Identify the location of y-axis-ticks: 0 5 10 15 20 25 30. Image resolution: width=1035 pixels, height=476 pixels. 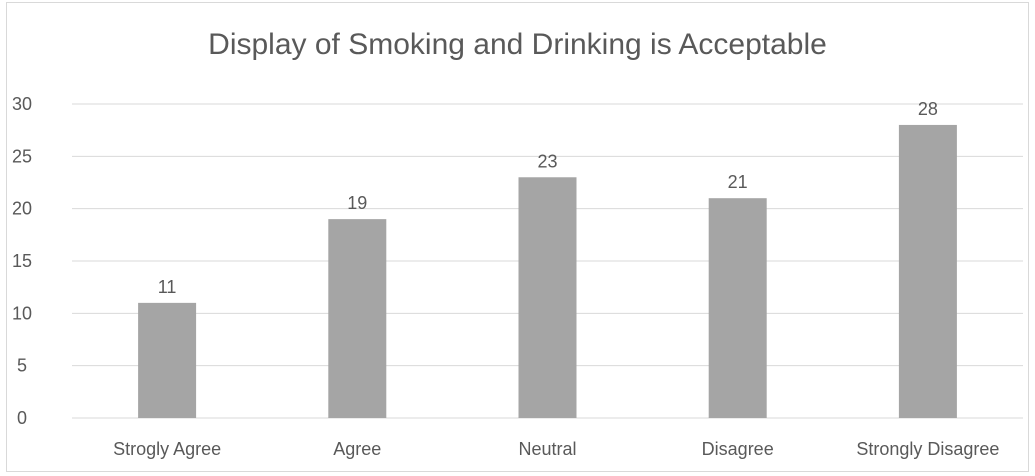
(22, 261).